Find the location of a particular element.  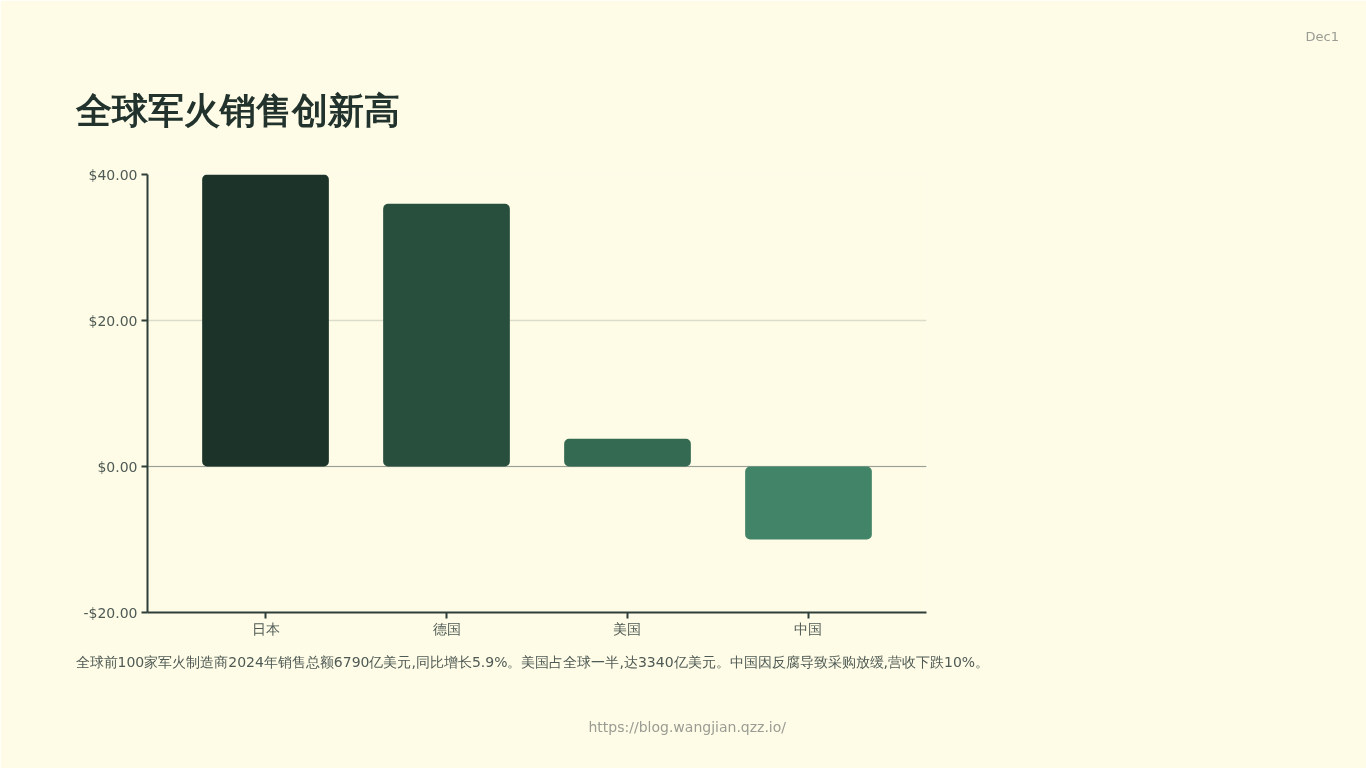

y-tick-label: $20.00 is located at coordinates (113, 320).